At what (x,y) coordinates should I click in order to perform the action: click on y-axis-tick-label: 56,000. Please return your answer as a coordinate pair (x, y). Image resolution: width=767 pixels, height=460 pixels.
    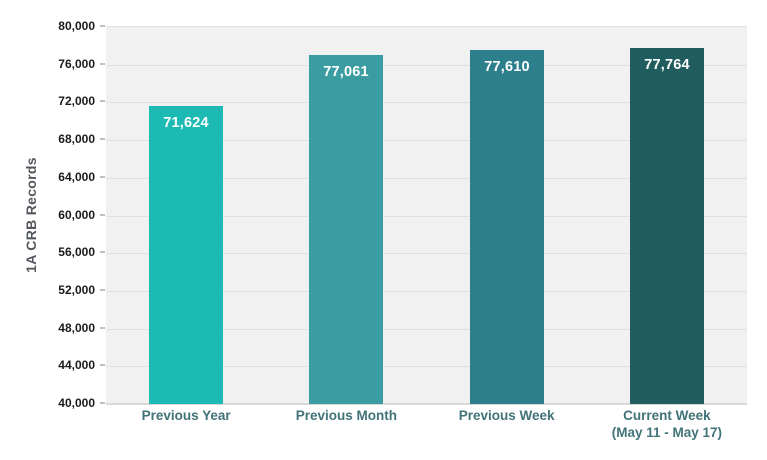
    Looking at the image, I should click on (76, 252).